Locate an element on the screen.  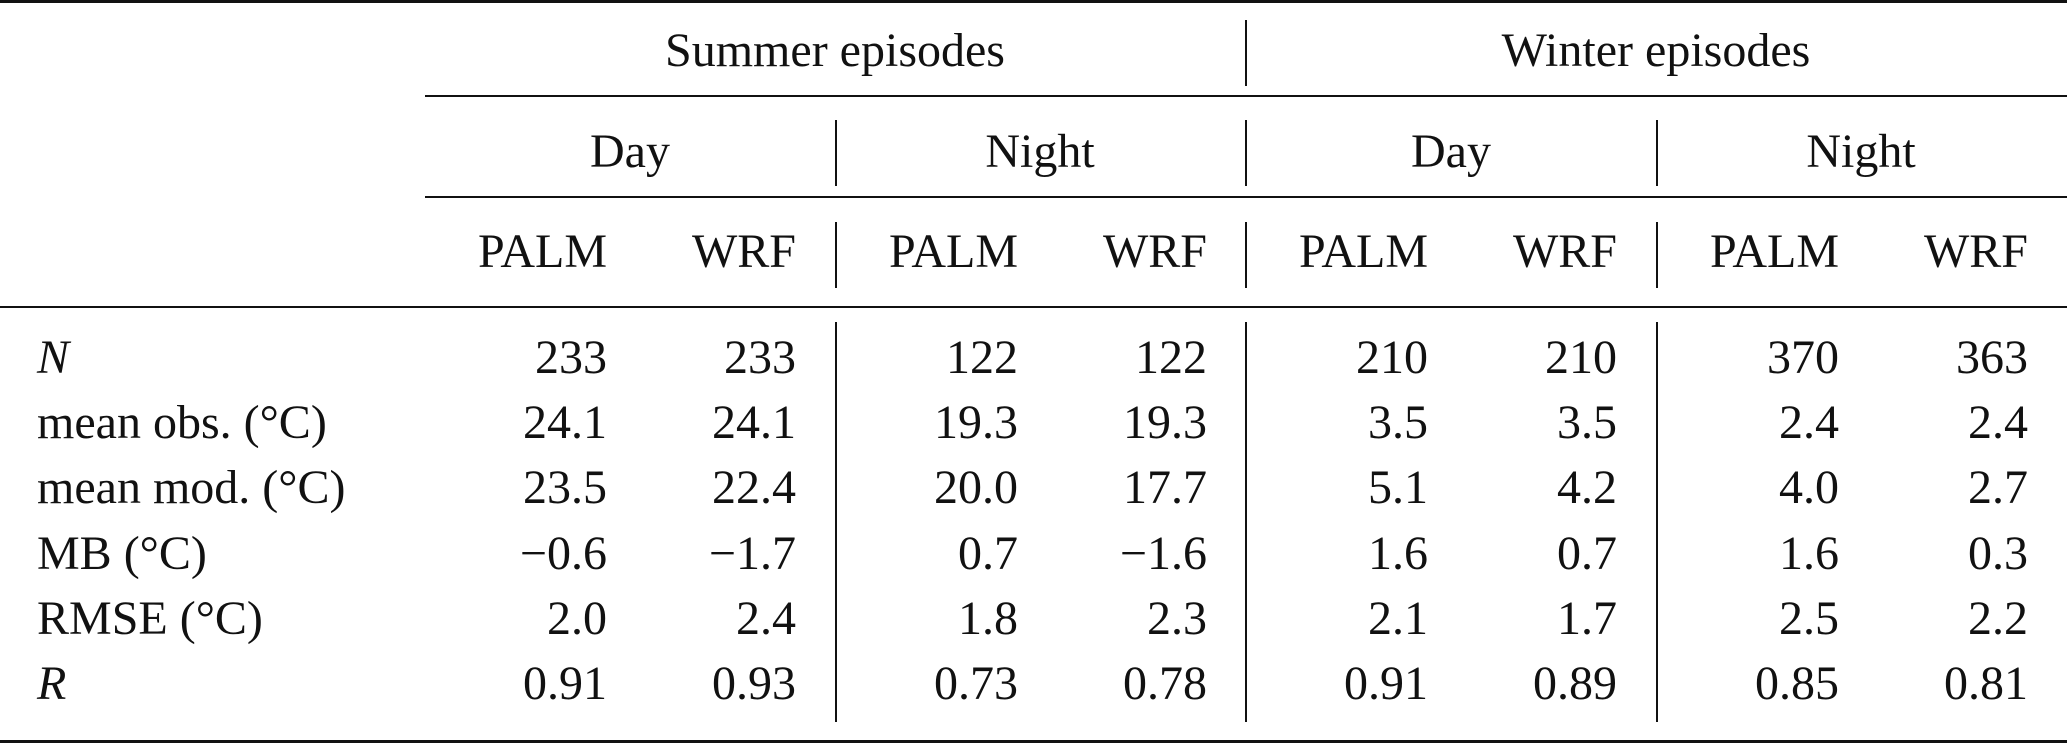
table-cell: 0.3 is located at coordinates (1998, 553).